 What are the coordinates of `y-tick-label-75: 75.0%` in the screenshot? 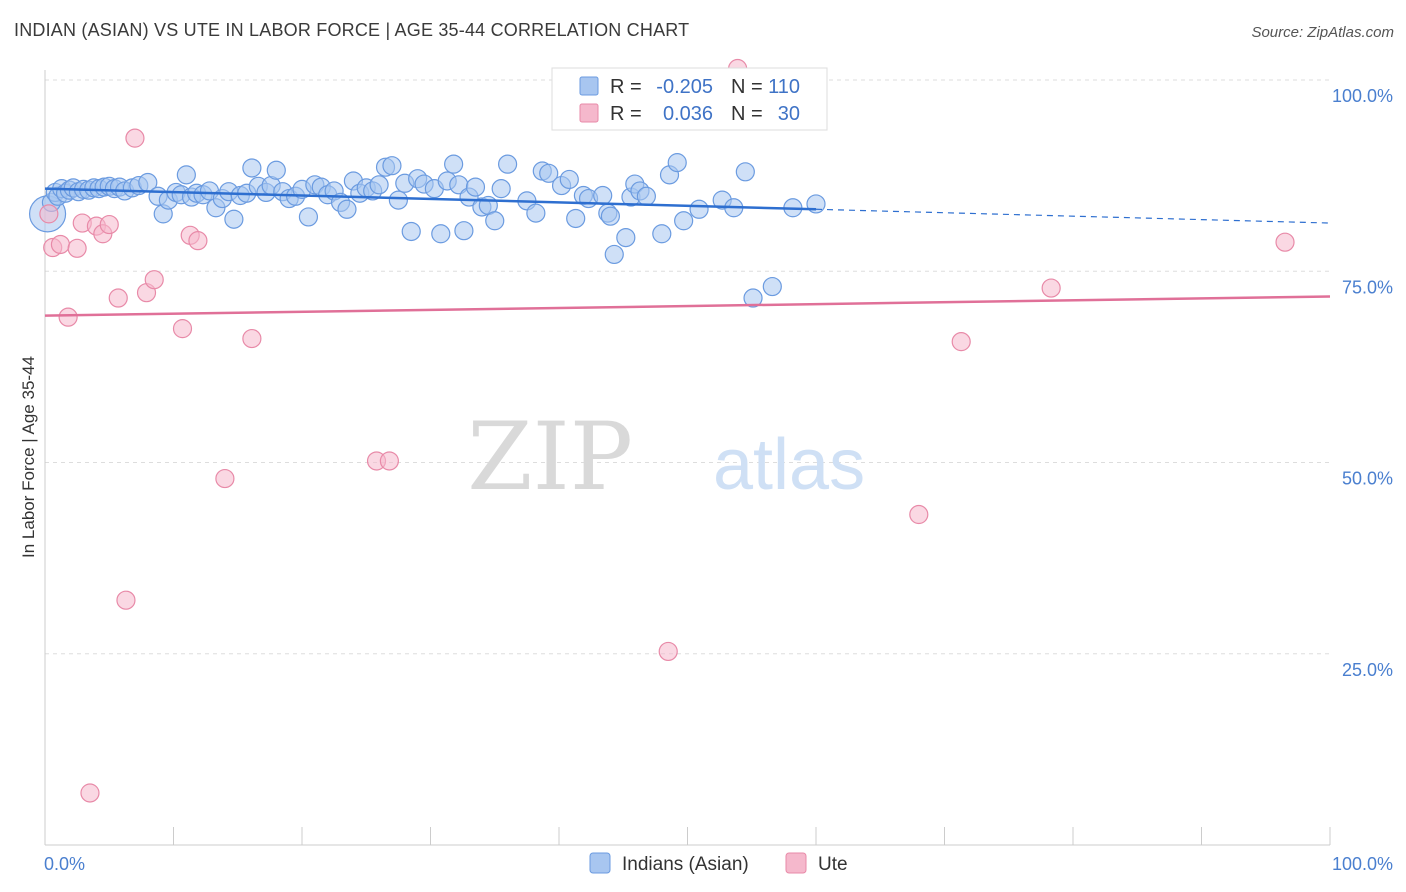 It's located at (1367, 287).